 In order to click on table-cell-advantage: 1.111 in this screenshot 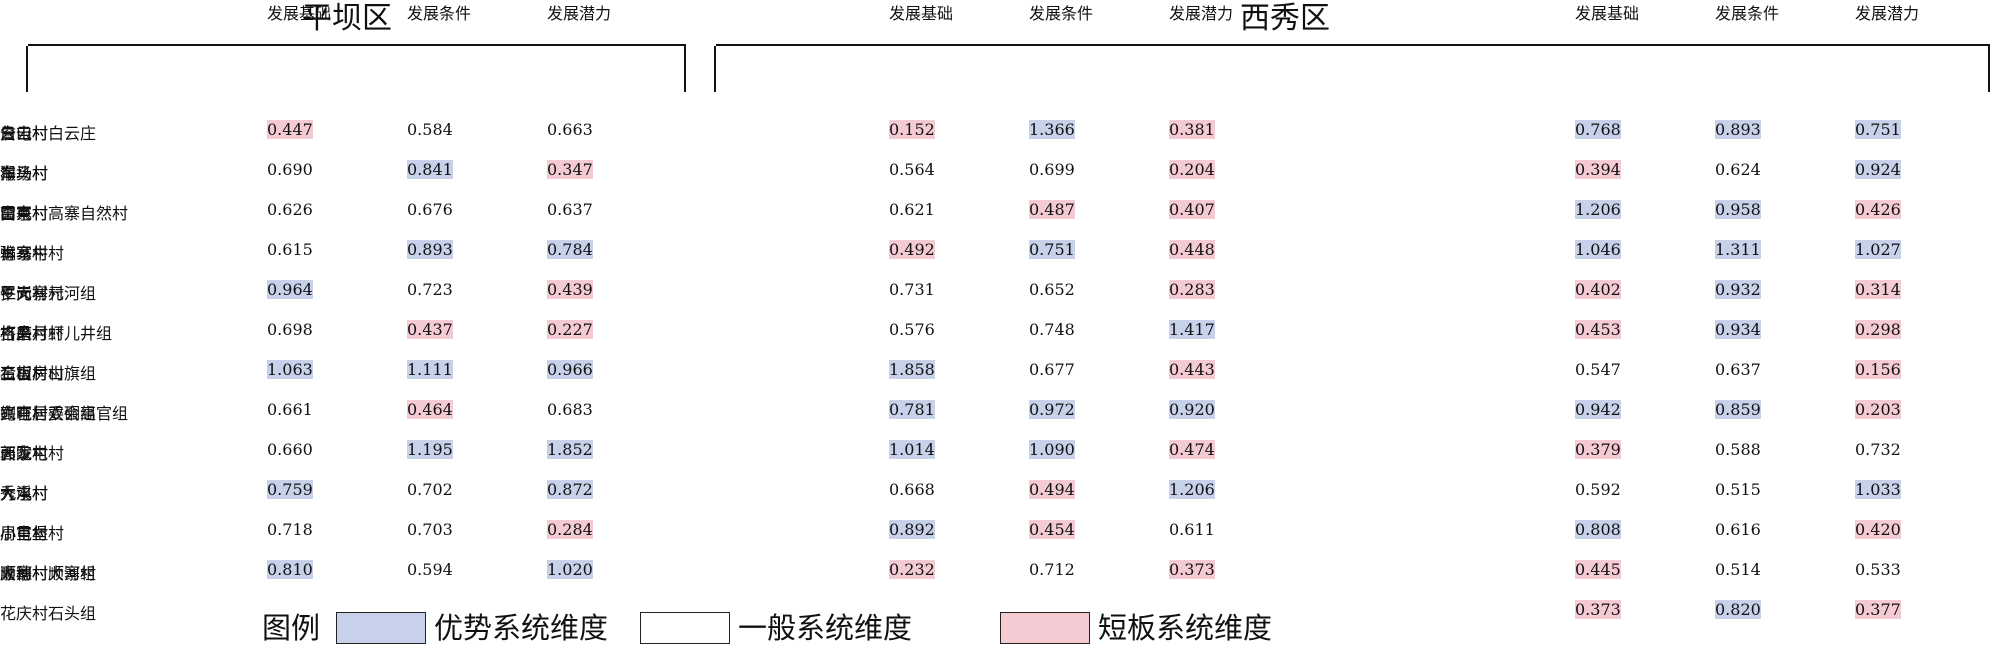, I will do `click(430, 369)`.